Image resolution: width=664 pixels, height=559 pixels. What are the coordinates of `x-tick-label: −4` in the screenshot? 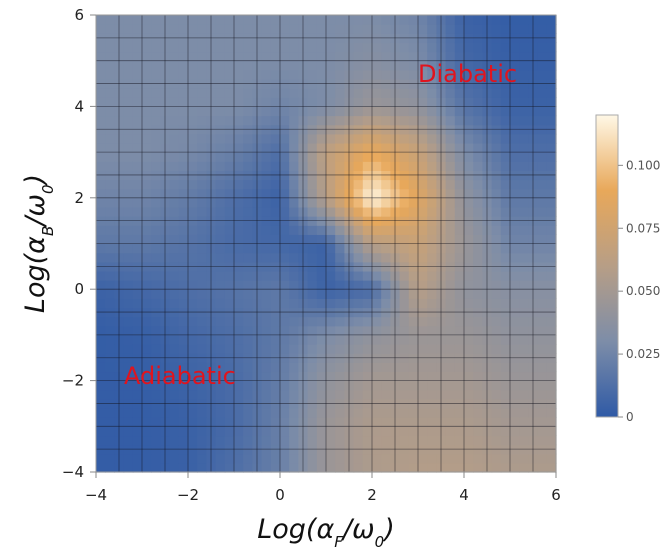 It's located at (96, 495).